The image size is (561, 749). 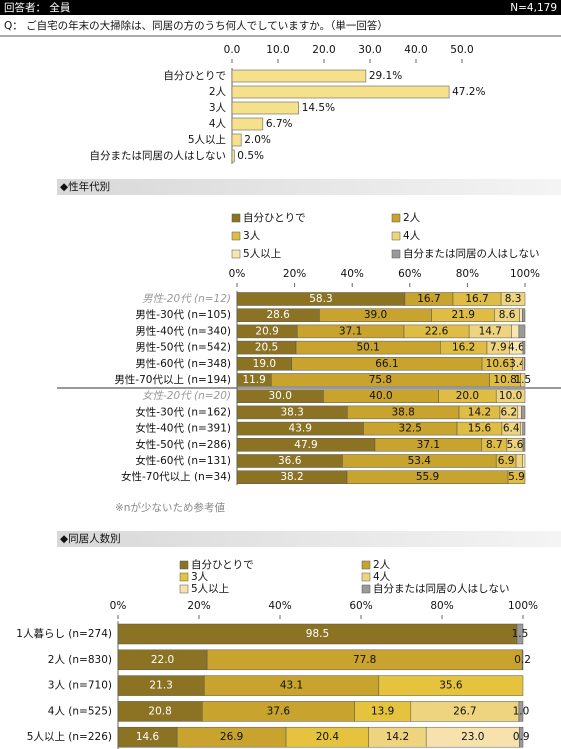 I want to click on category-label: 4人 (n=525), so click(x=80, y=711).